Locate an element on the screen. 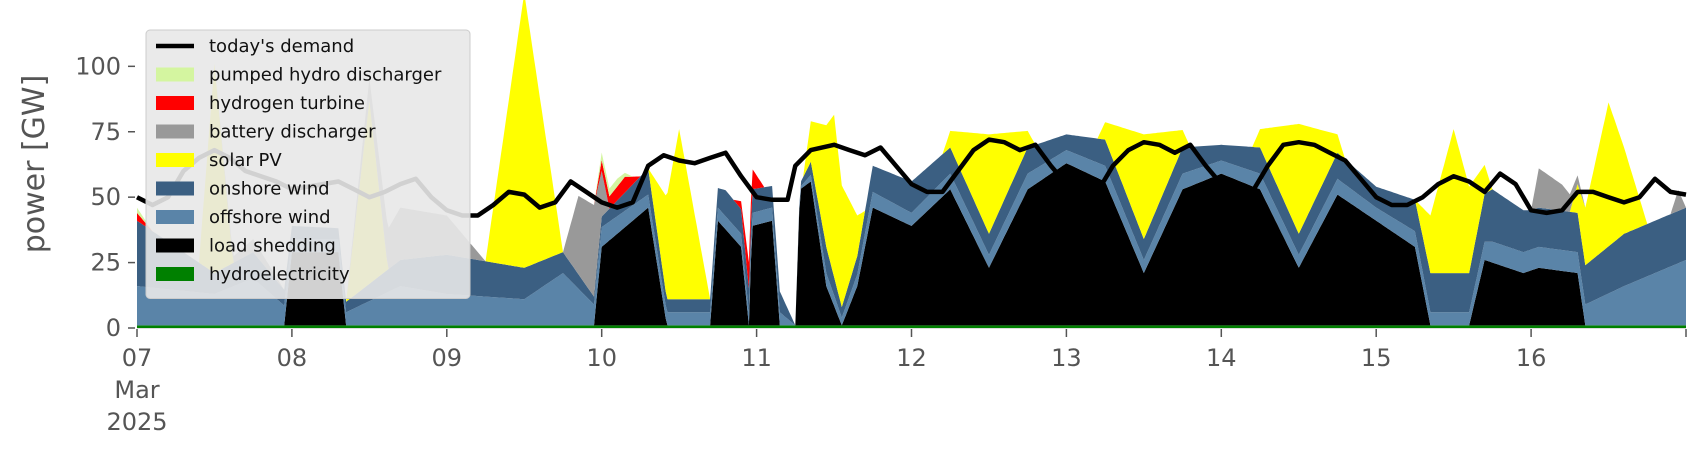  area-hydroelectricity is located at coordinates (911, 326).